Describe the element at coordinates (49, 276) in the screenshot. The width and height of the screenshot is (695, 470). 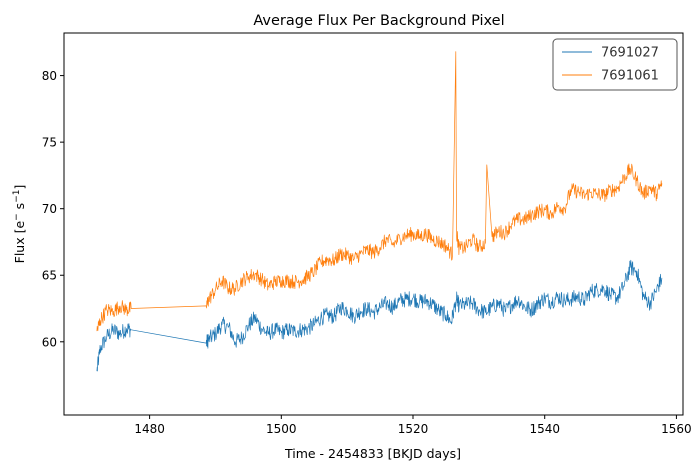
I see `y-tick-label: 65` at that location.